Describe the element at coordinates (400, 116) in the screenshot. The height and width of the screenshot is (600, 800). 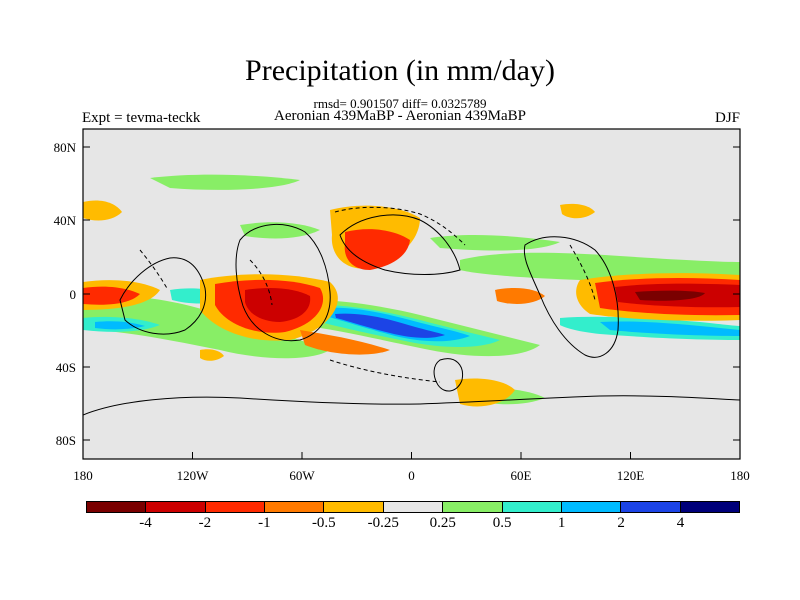
I see `subtitle: Aeronian 439MaBP - Aeronian 439MaBP` at that location.